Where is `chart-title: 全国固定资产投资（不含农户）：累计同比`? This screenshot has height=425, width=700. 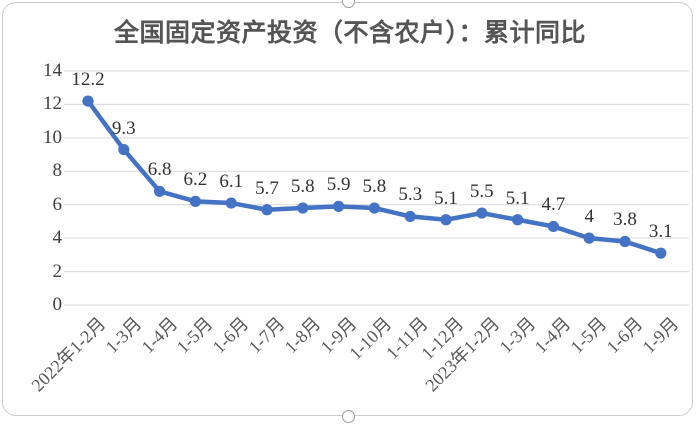 chart-title: 全国固定资产投资（不含农户）：累计同比 is located at coordinates (349, 33).